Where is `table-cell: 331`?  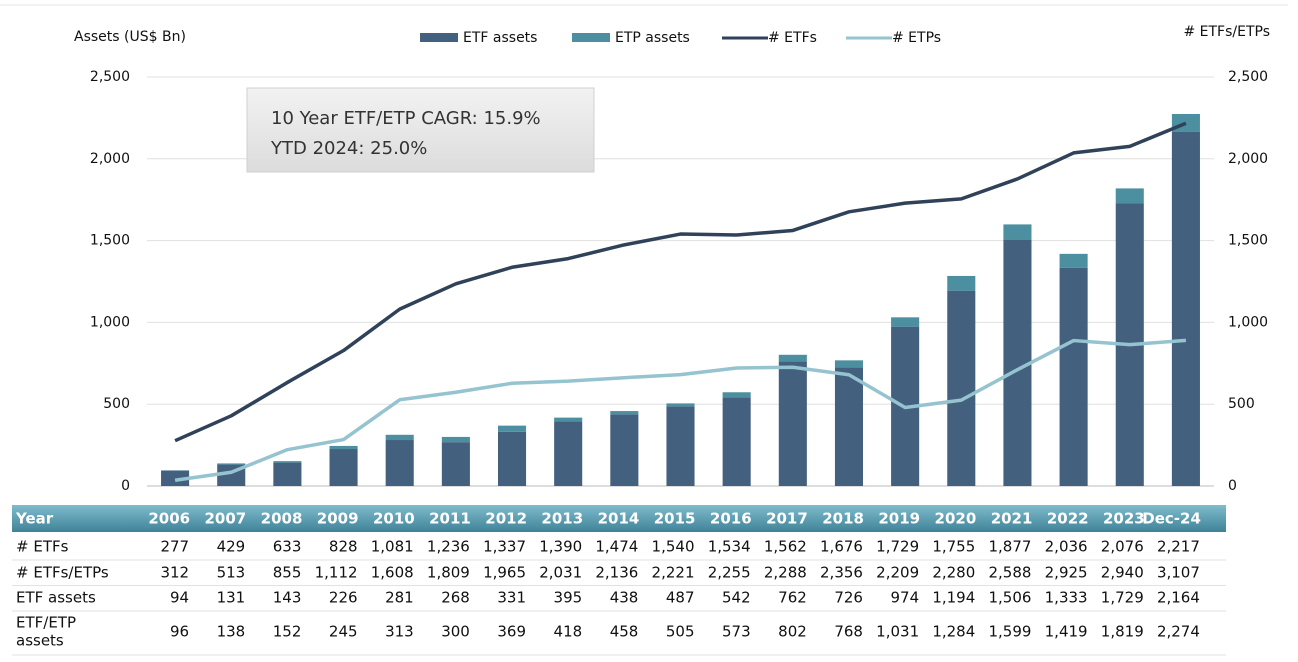
table-cell: 331 is located at coordinates (511, 598).